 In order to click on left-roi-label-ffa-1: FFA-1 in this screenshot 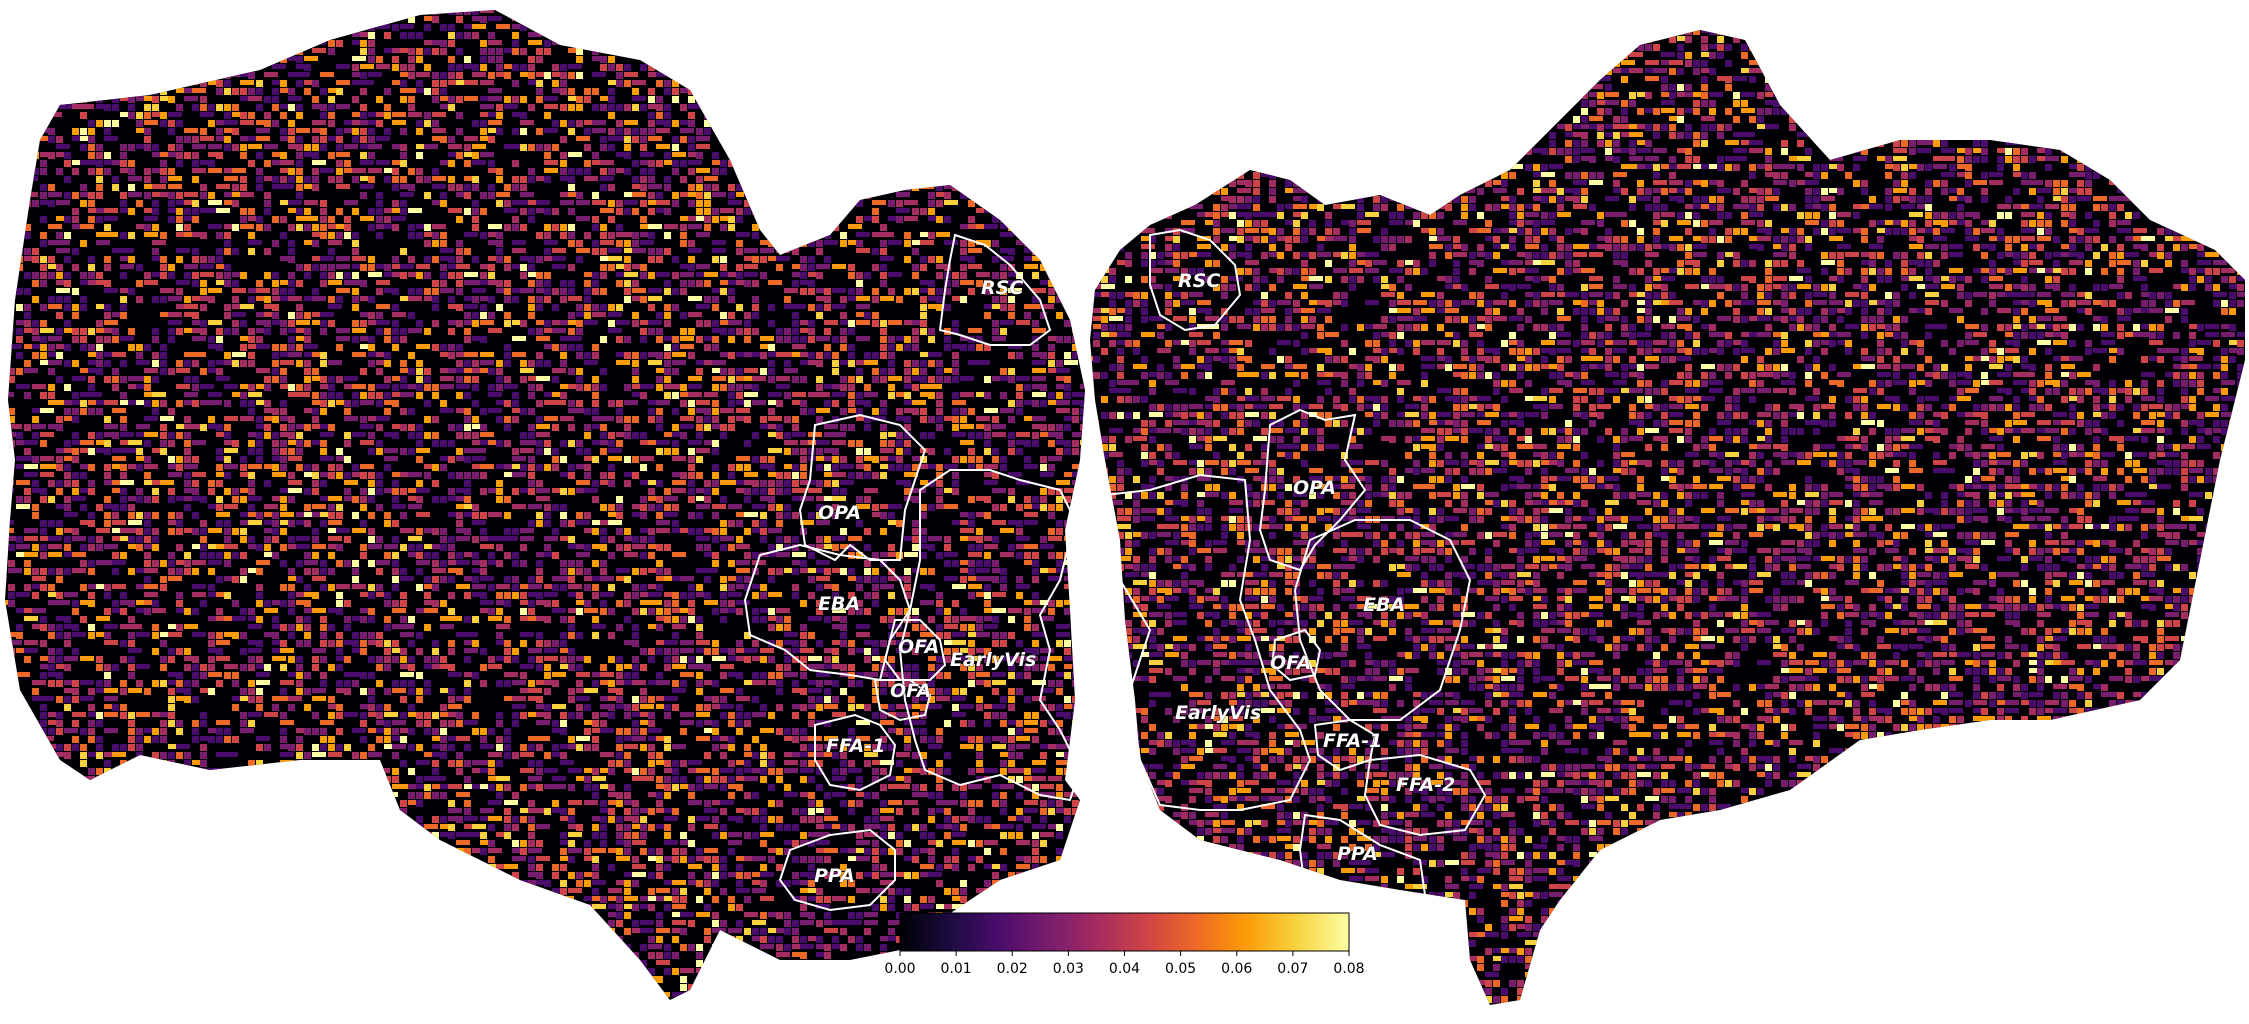, I will do `click(855, 746)`.